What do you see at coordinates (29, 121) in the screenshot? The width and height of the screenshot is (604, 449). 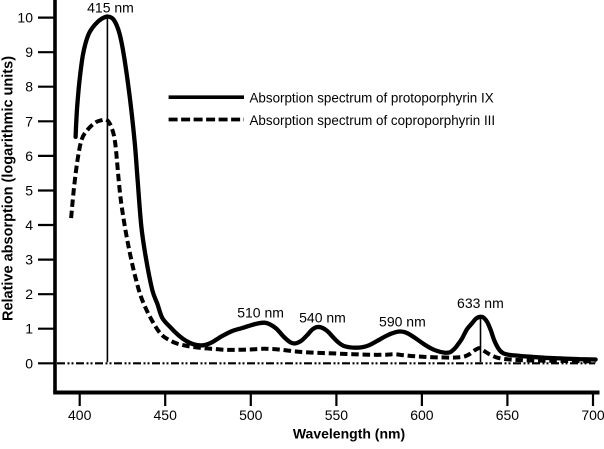 I see `svg-text: 7` at bounding box center [29, 121].